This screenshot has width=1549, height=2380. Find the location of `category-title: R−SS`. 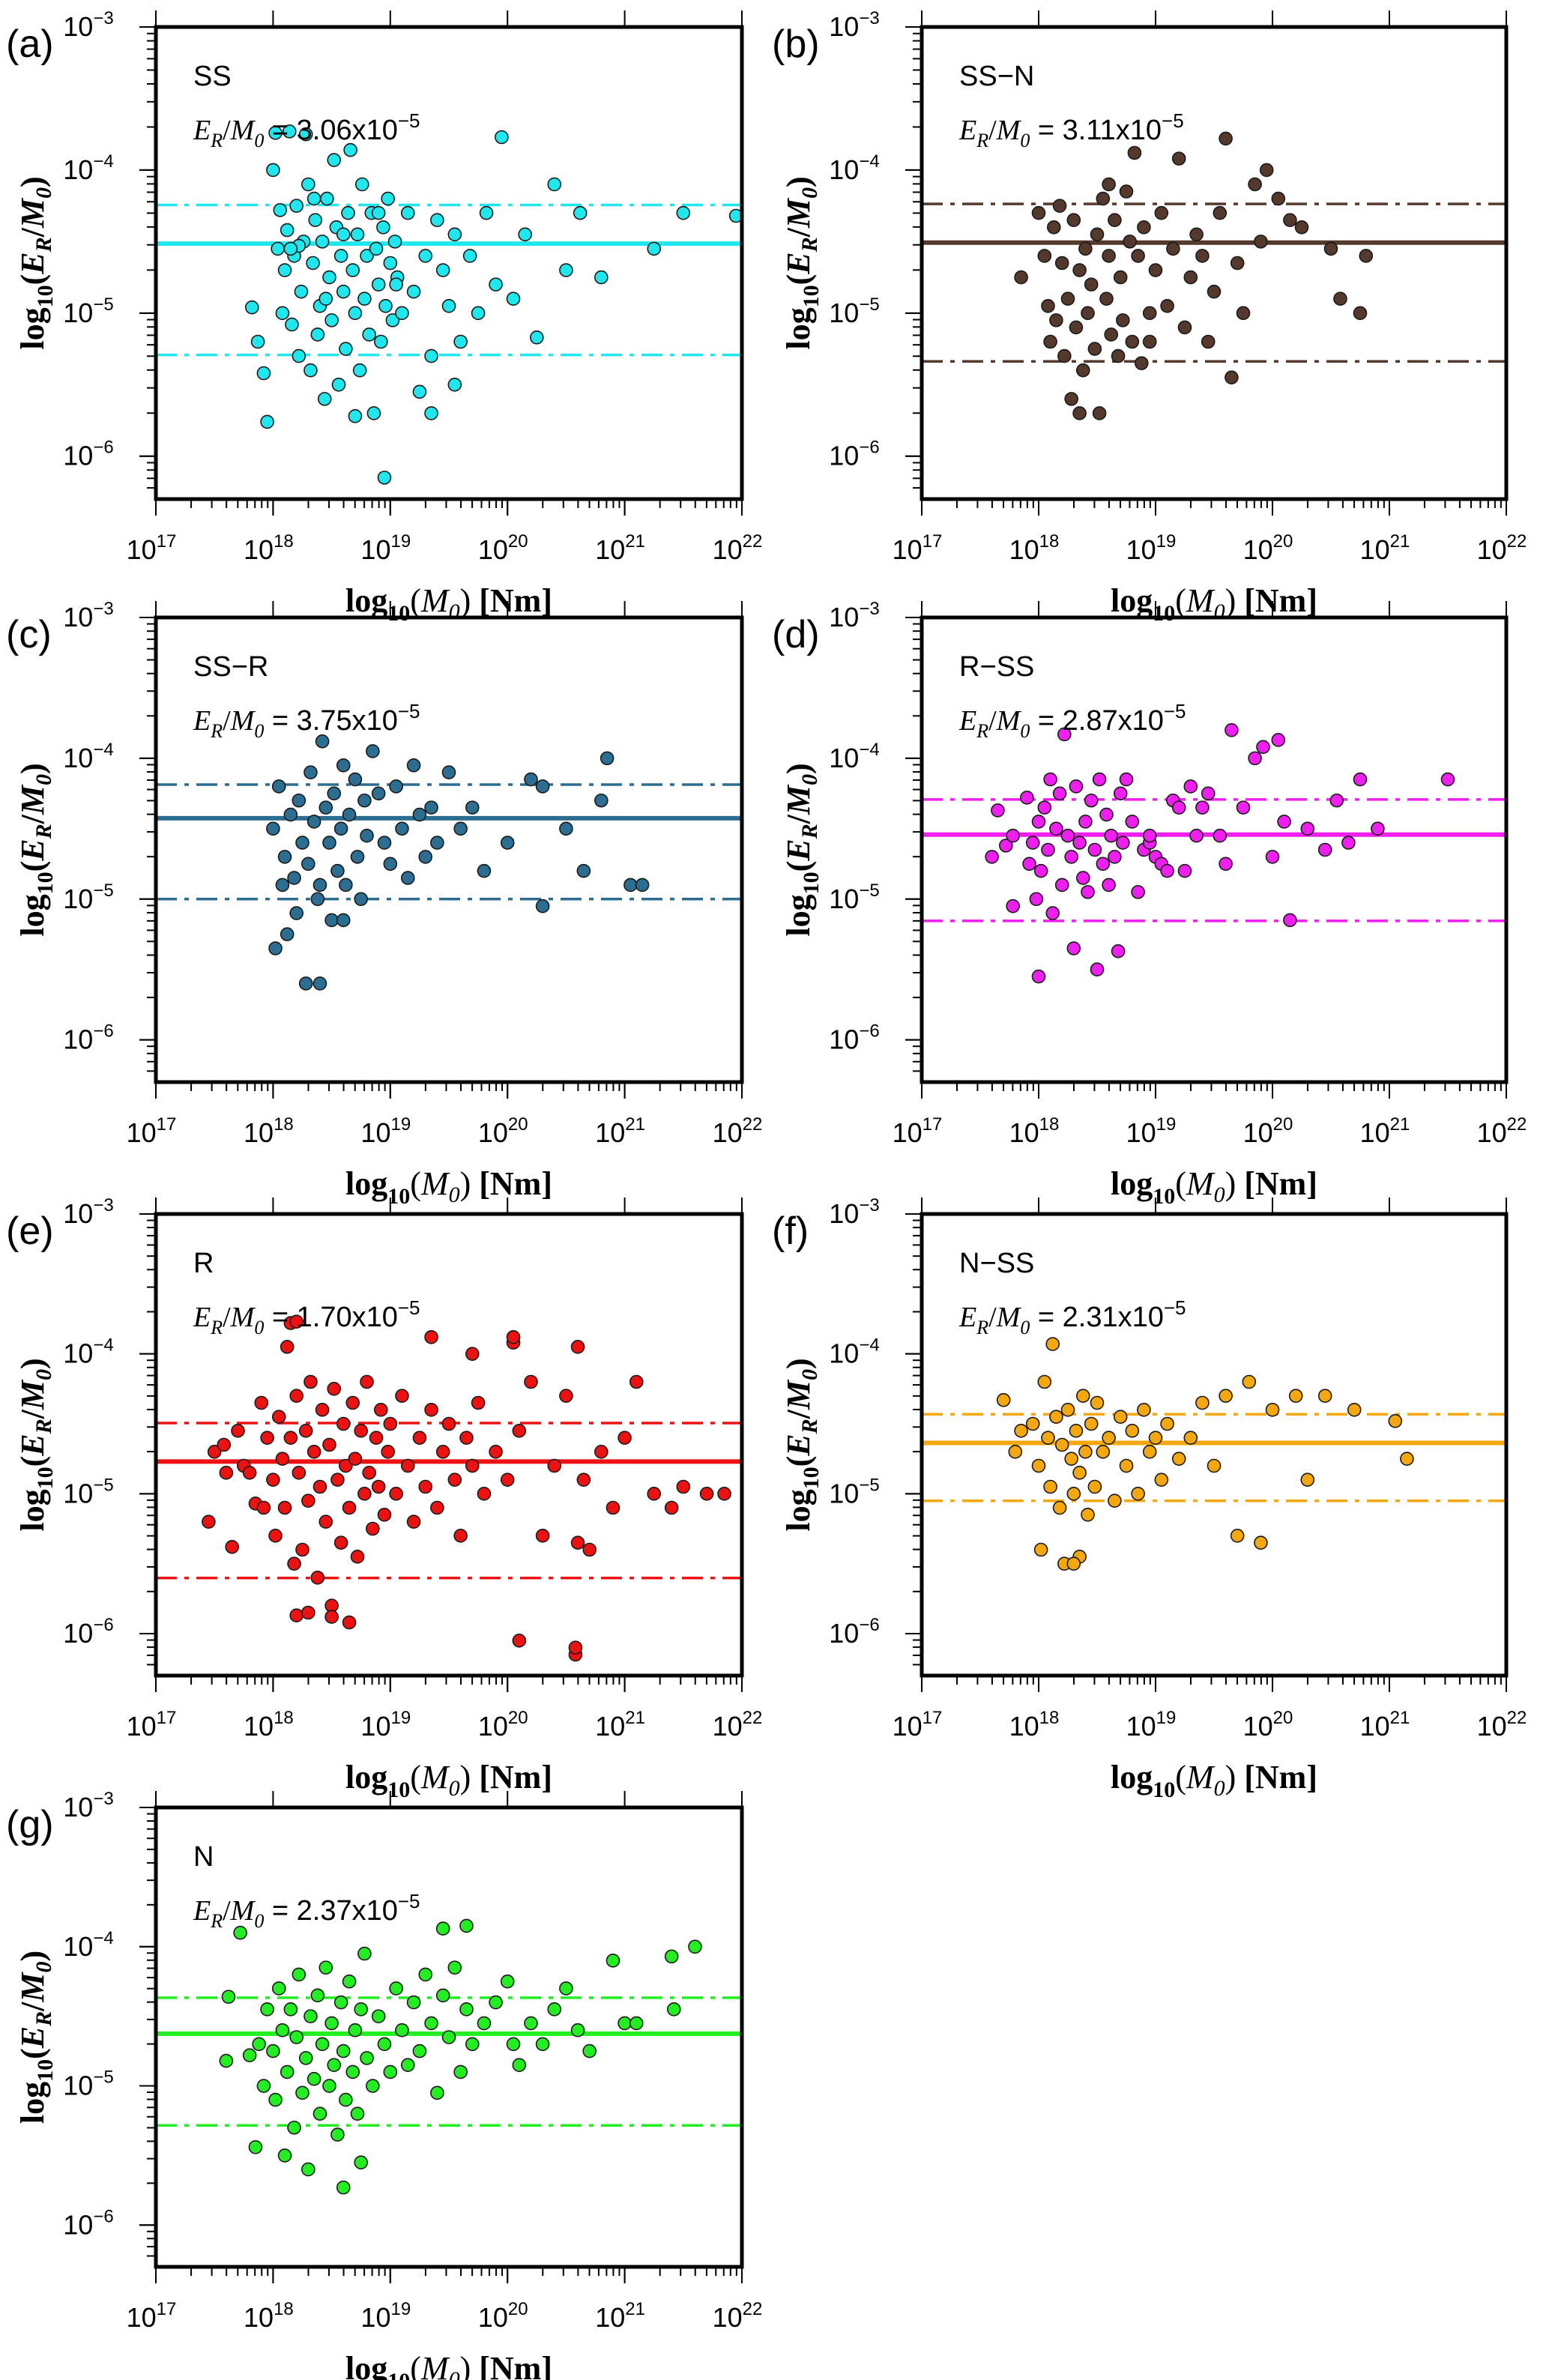

category-title: R−SS is located at coordinates (996, 667).